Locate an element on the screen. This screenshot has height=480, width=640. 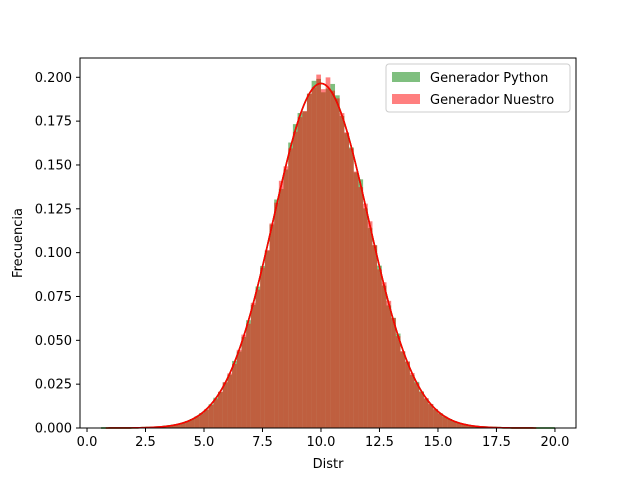
x-axis-ticks: 0.0 2.5 5.0 7.5 10.0 12.5 15.0 17.5 20.0 is located at coordinates (323, 439).